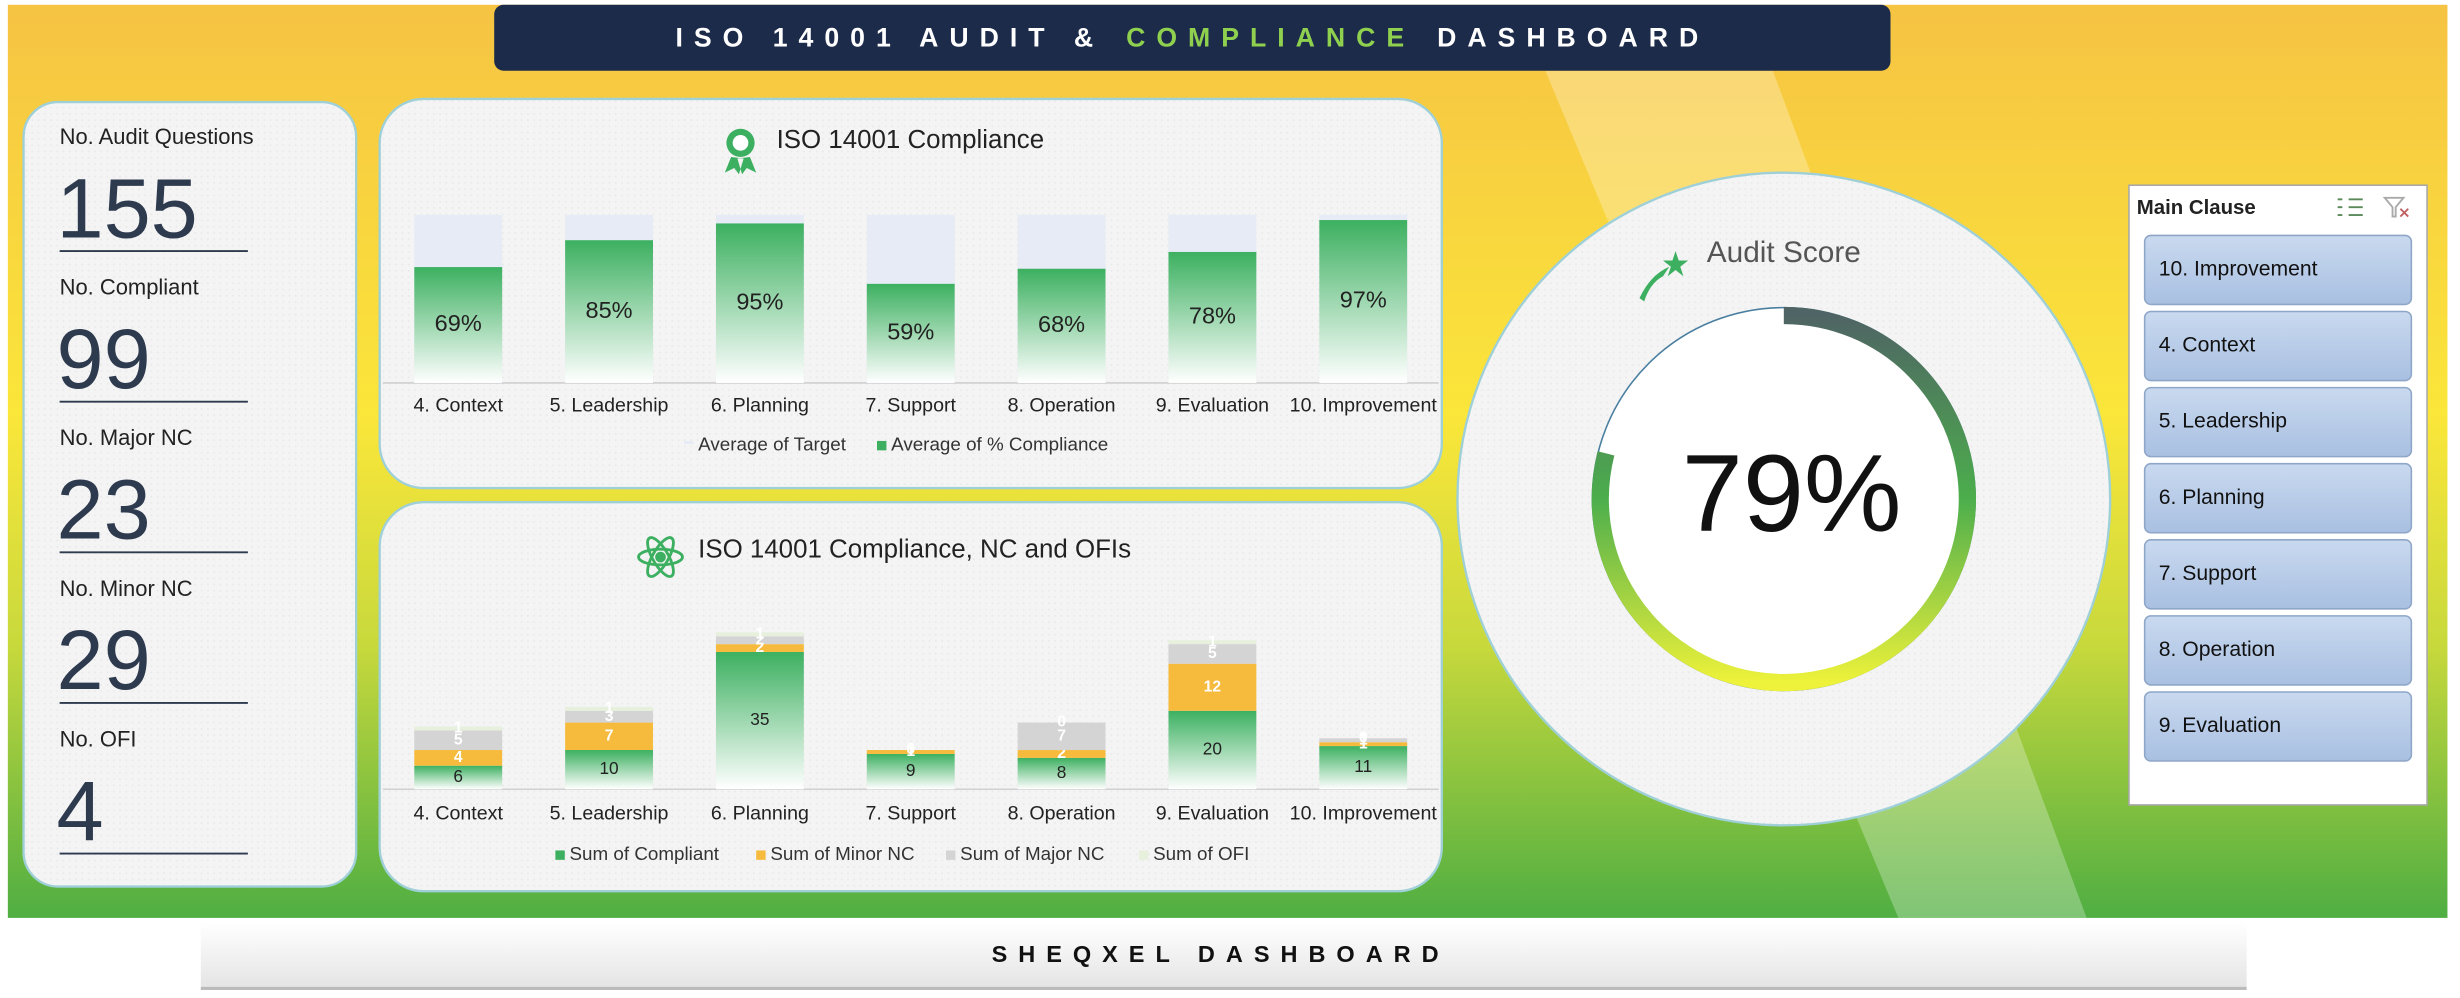 The height and width of the screenshot is (998, 2460). I want to click on kpi-label: No. Minor NC, so click(126, 588).